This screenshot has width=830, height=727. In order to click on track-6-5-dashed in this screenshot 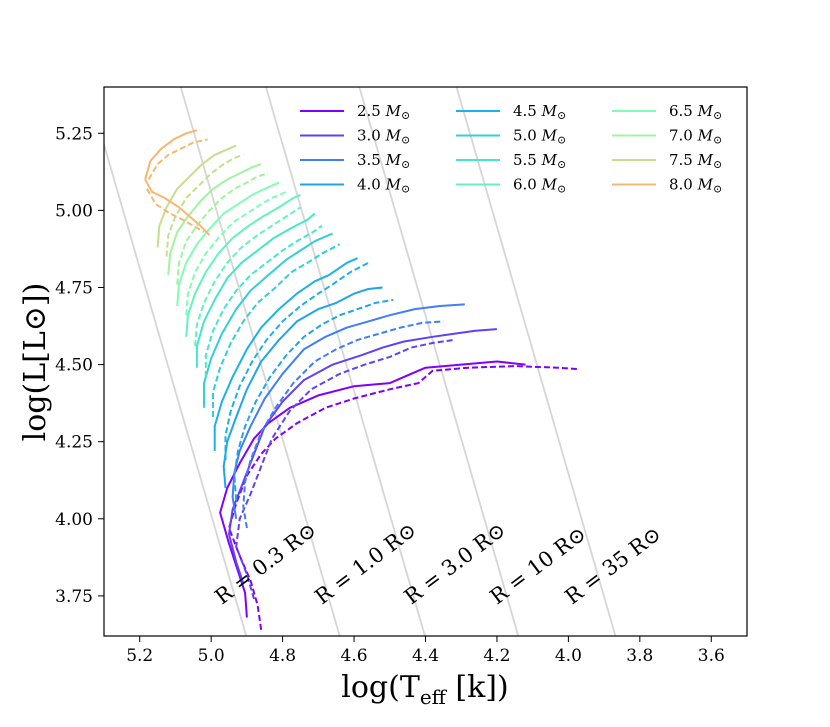, I will do `click(236, 253)`.